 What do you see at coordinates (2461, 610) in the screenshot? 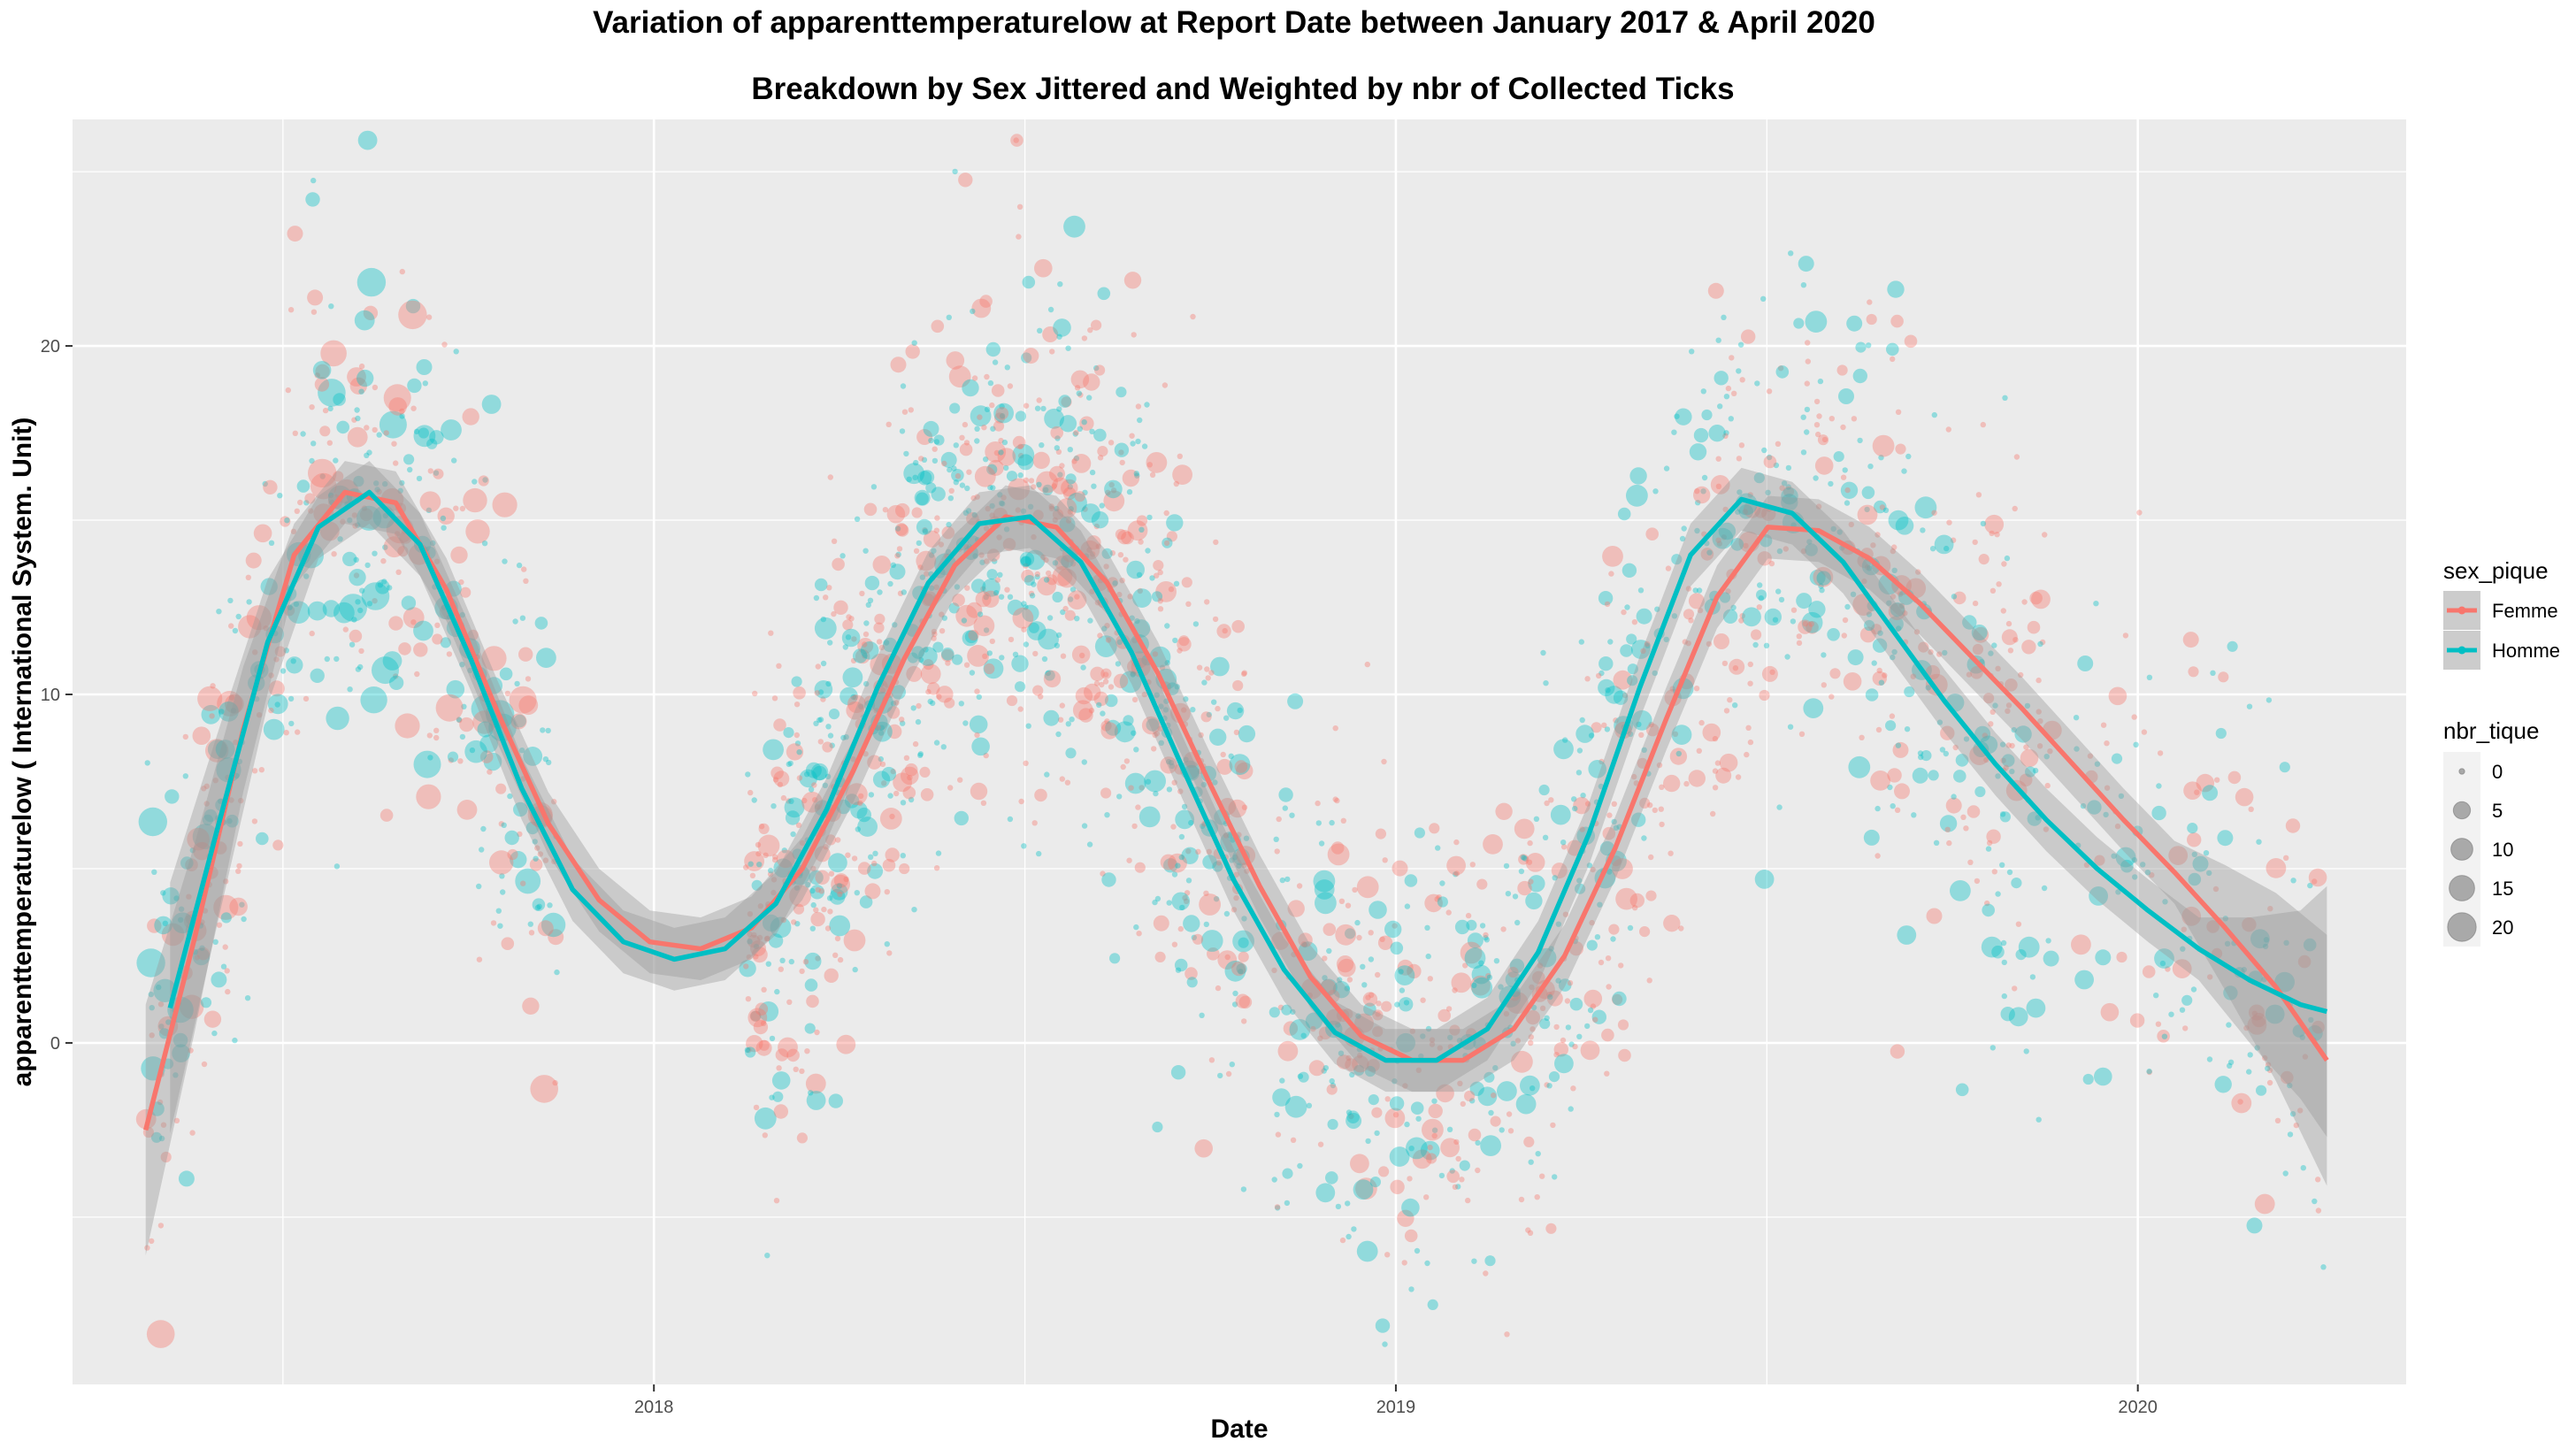
I see `legend-dot-femme` at bounding box center [2461, 610].